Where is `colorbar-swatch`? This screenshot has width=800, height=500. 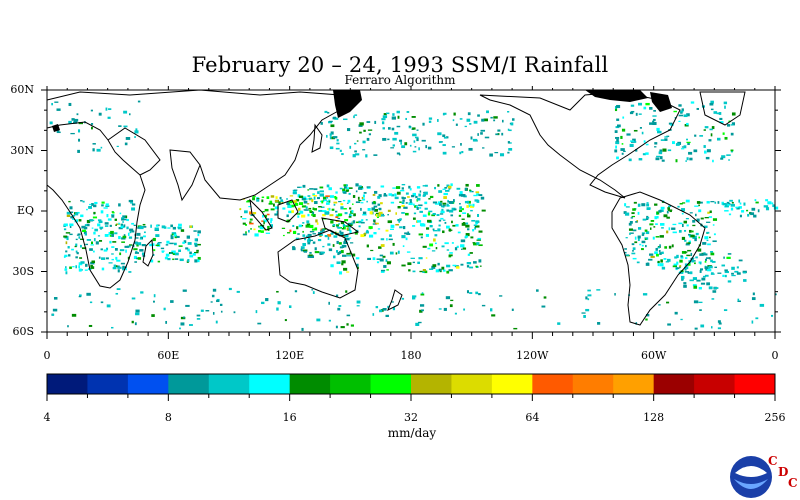
colorbar-swatch is located at coordinates (553, 384).